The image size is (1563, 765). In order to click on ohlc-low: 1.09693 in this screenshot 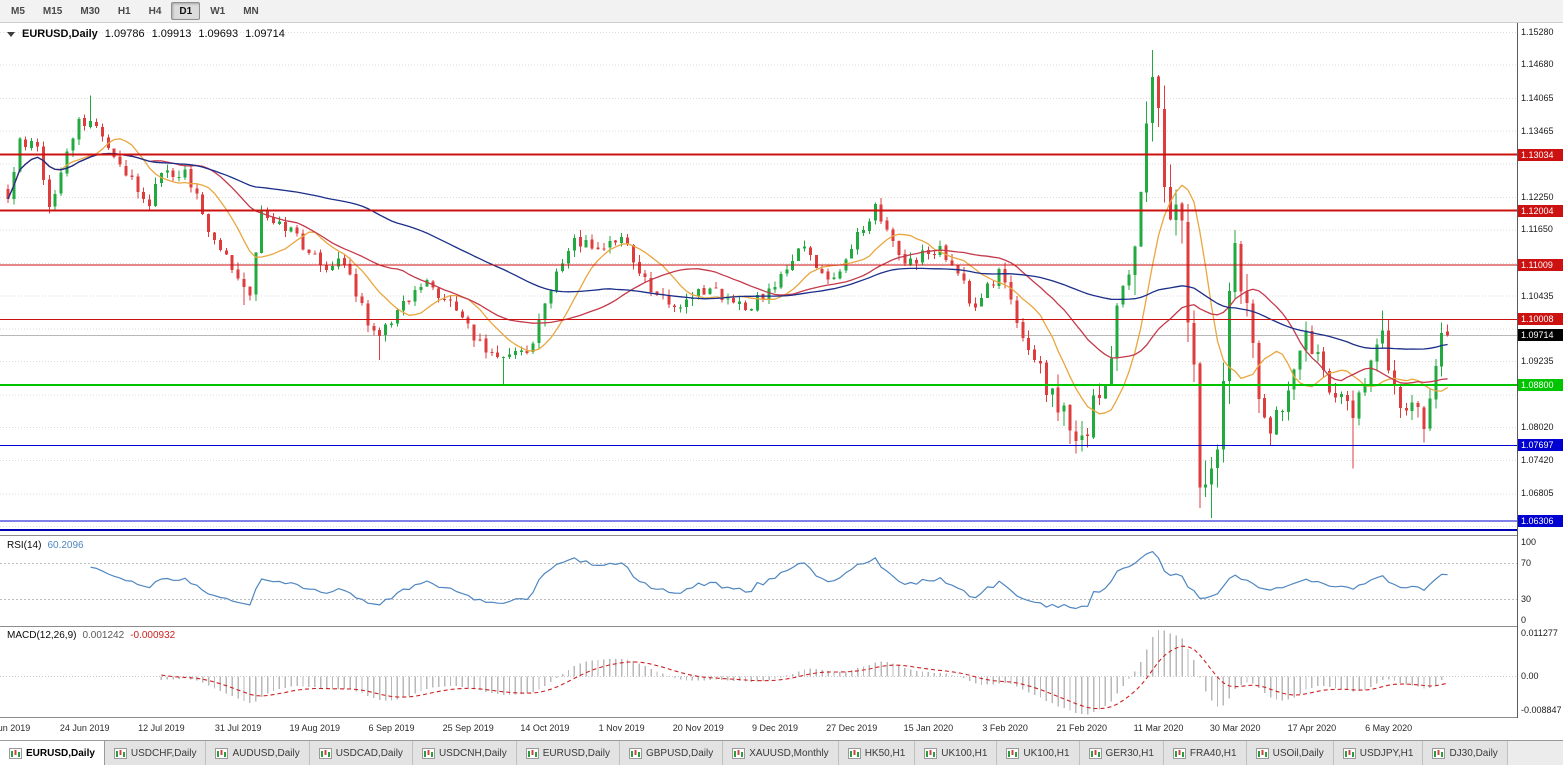, I will do `click(218, 34)`.